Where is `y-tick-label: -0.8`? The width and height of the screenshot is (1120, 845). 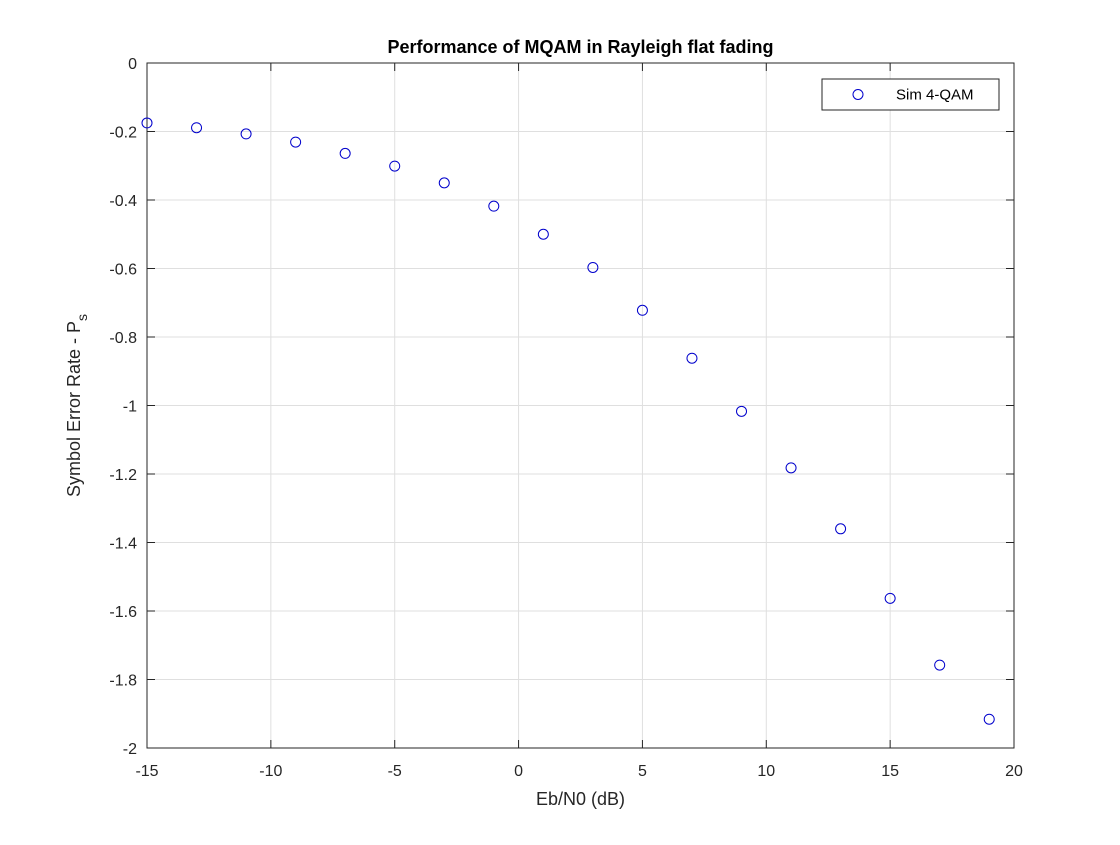
y-tick-label: -0.8 is located at coordinates (123, 338).